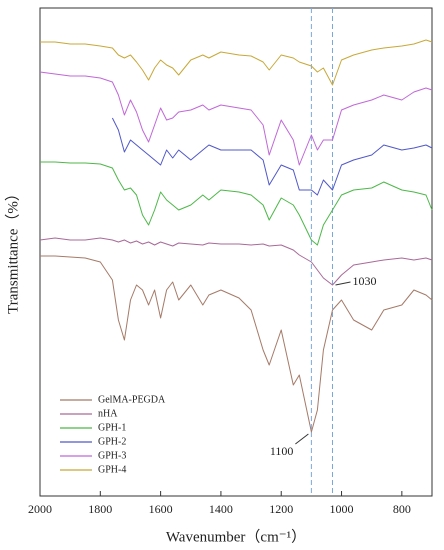 Image resolution: width=444 pixels, height=550 pixels. What do you see at coordinates (342, 509) in the screenshot?
I see `x-tick-label: 1000` at bounding box center [342, 509].